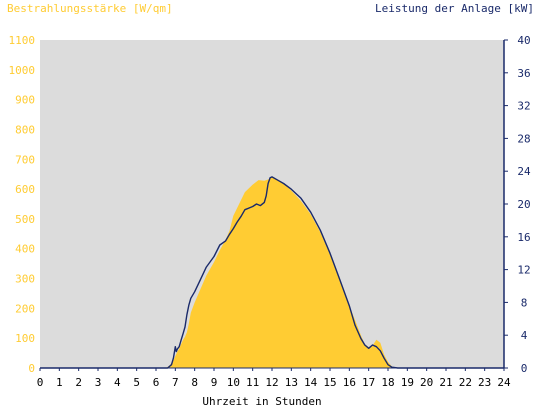 This screenshot has width=544, height=408. Describe the element at coordinates (90, 8) in the screenshot. I see `left-axis-title: Bestrahlungsstärke [W/qm]` at that location.